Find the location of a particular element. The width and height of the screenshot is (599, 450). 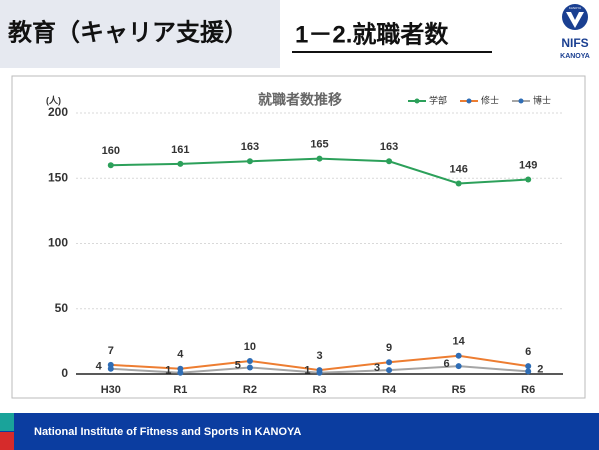

logo-mark is located at coordinates (575, 20).